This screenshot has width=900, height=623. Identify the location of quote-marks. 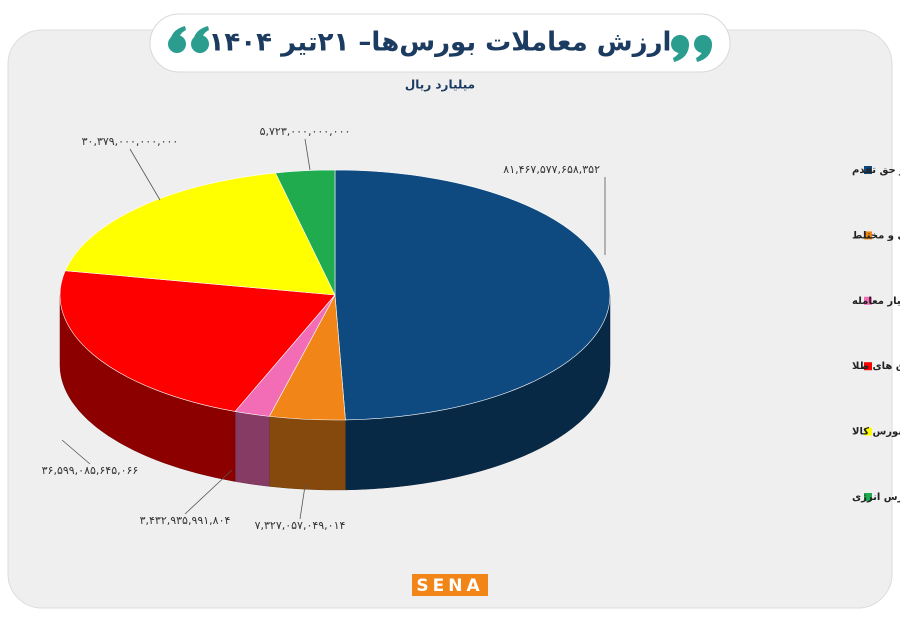
(440, 44).